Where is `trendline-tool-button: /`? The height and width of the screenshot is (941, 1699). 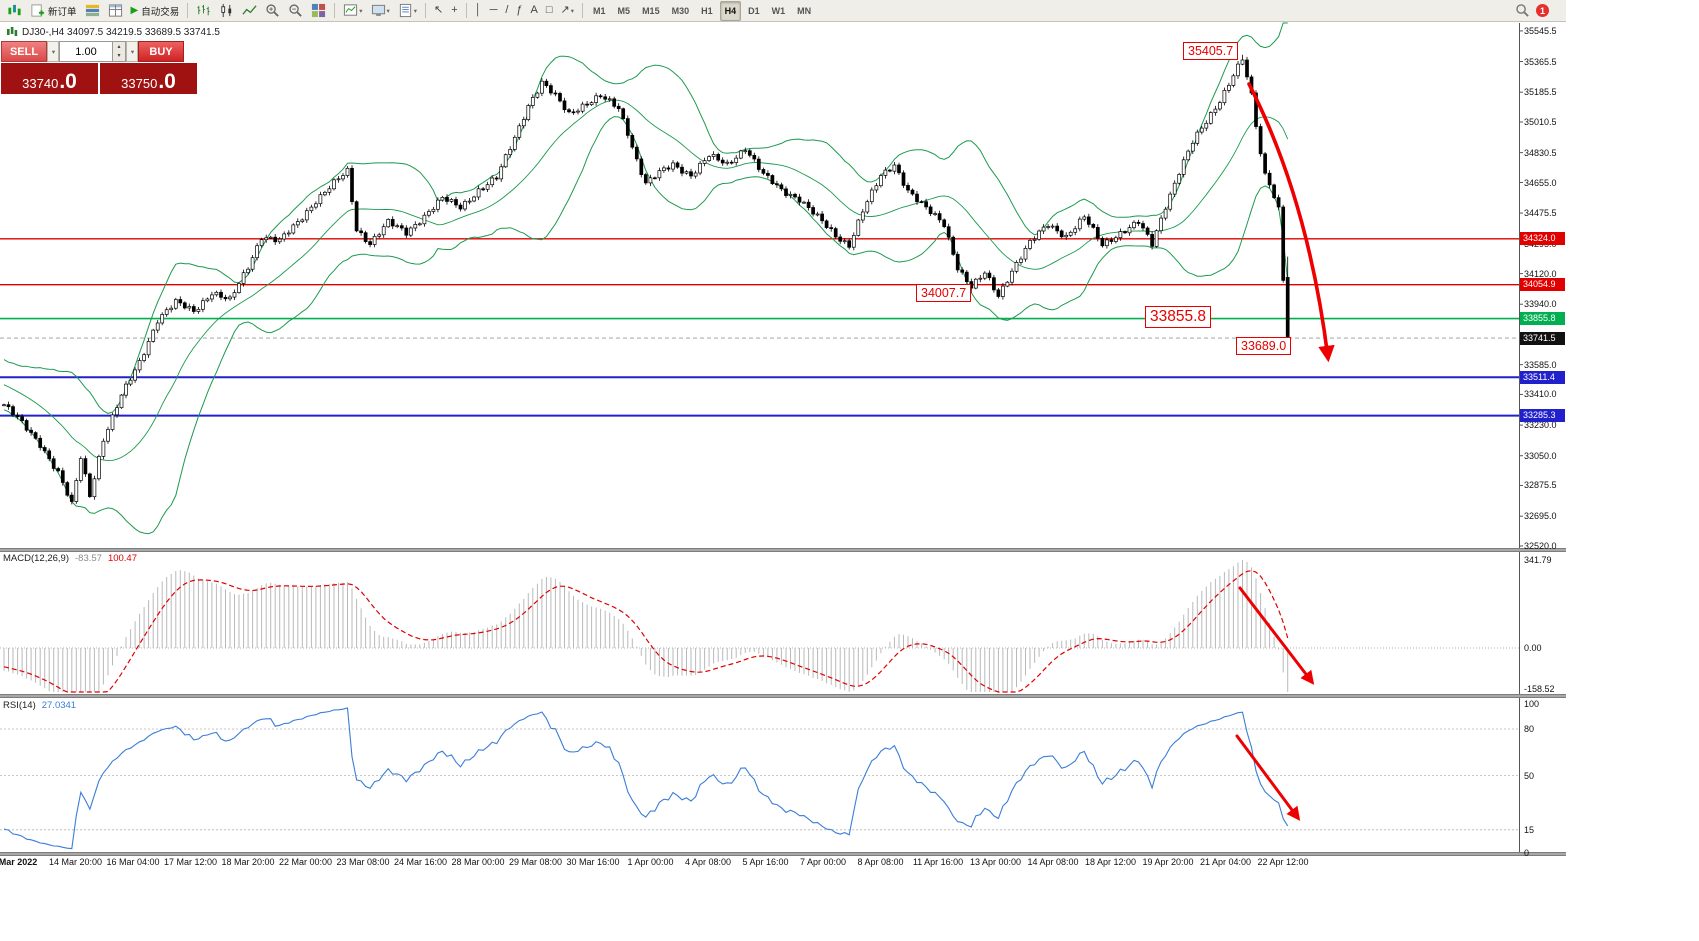 trendline-tool-button: / is located at coordinates (506, 11).